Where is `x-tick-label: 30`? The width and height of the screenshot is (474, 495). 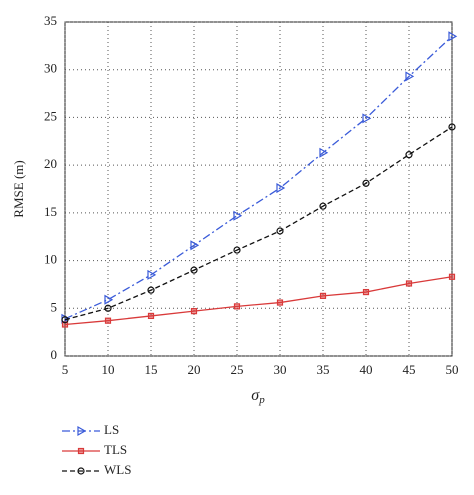
x-tick-label: 30 is located at coordinates (280, 369).